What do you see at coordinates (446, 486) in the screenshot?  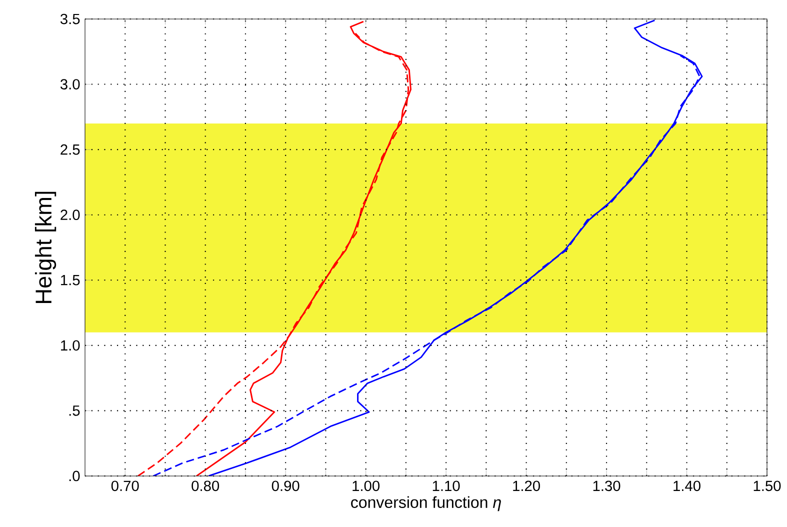 I see `x-tick-label: 1.10` at bounding box center [446, 486].